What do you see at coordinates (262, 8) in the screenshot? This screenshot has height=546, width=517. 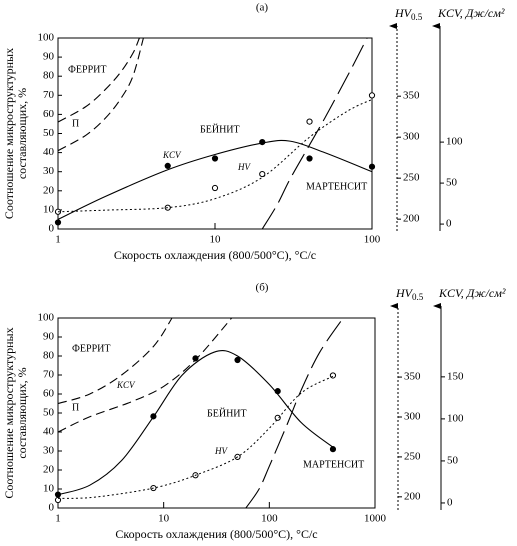 I see `panel-title: (а)` at bounding box center [262, 8].